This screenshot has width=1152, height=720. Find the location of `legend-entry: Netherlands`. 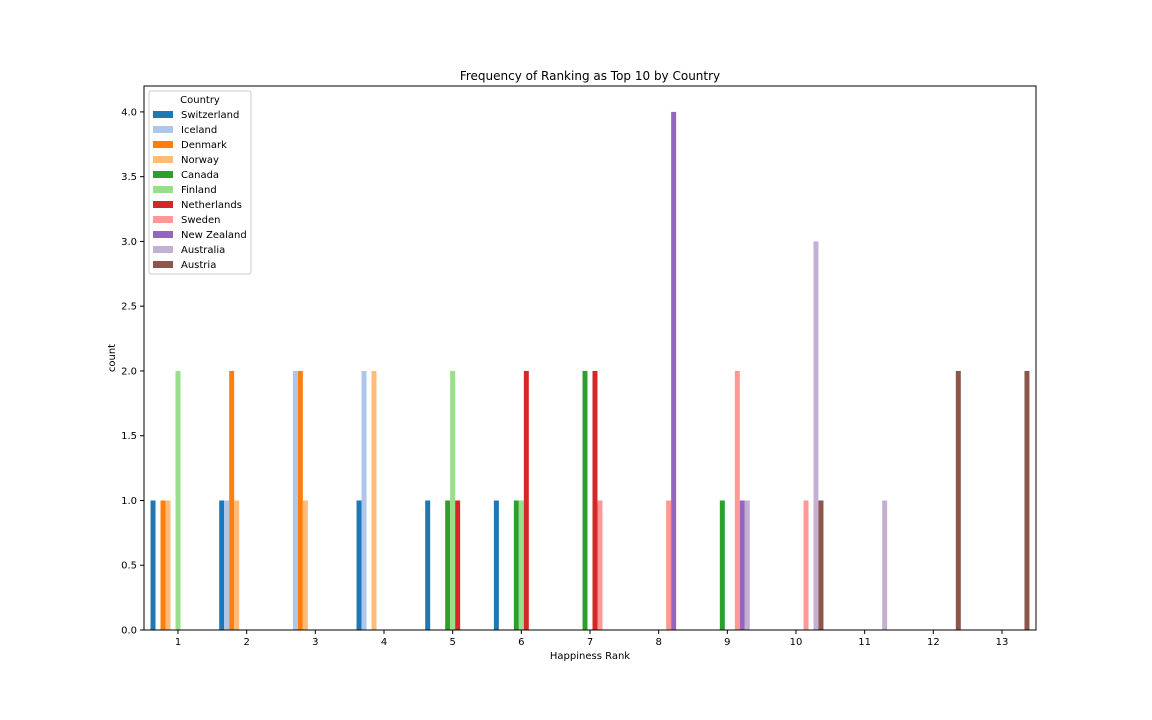

legend-entry: Netherlands is located at coordinates (211, 205).